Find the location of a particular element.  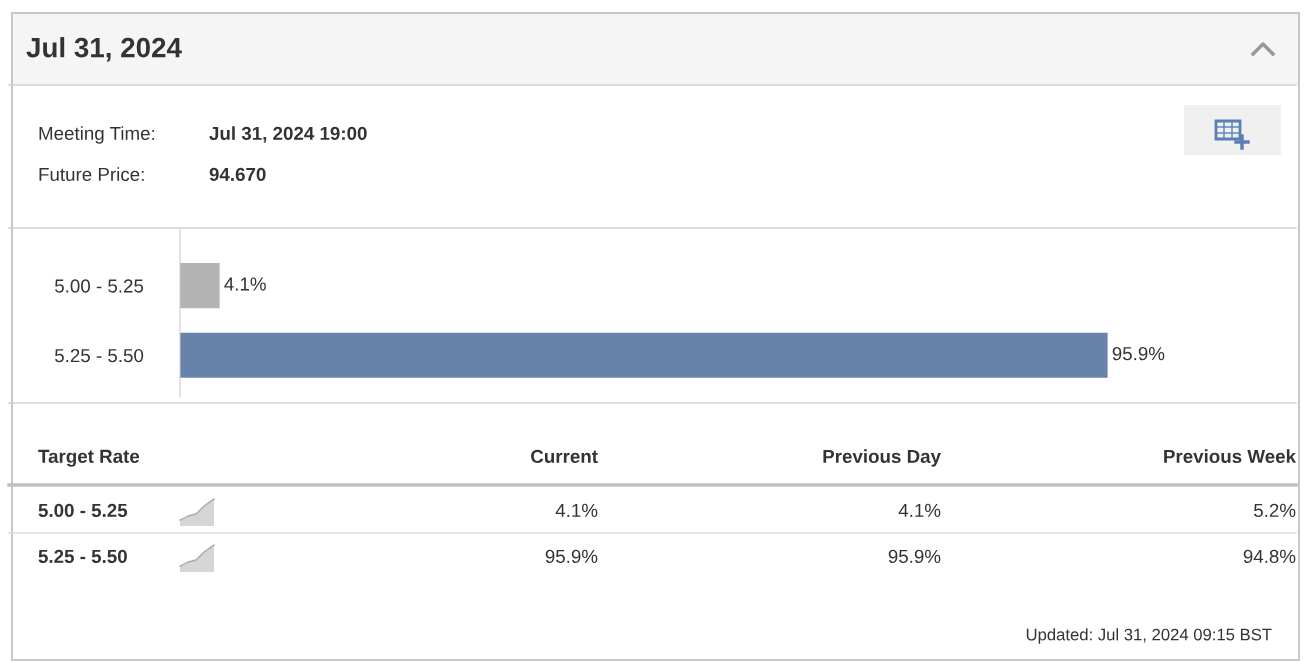

text: Future Price: is located at coordinates (91, 174).